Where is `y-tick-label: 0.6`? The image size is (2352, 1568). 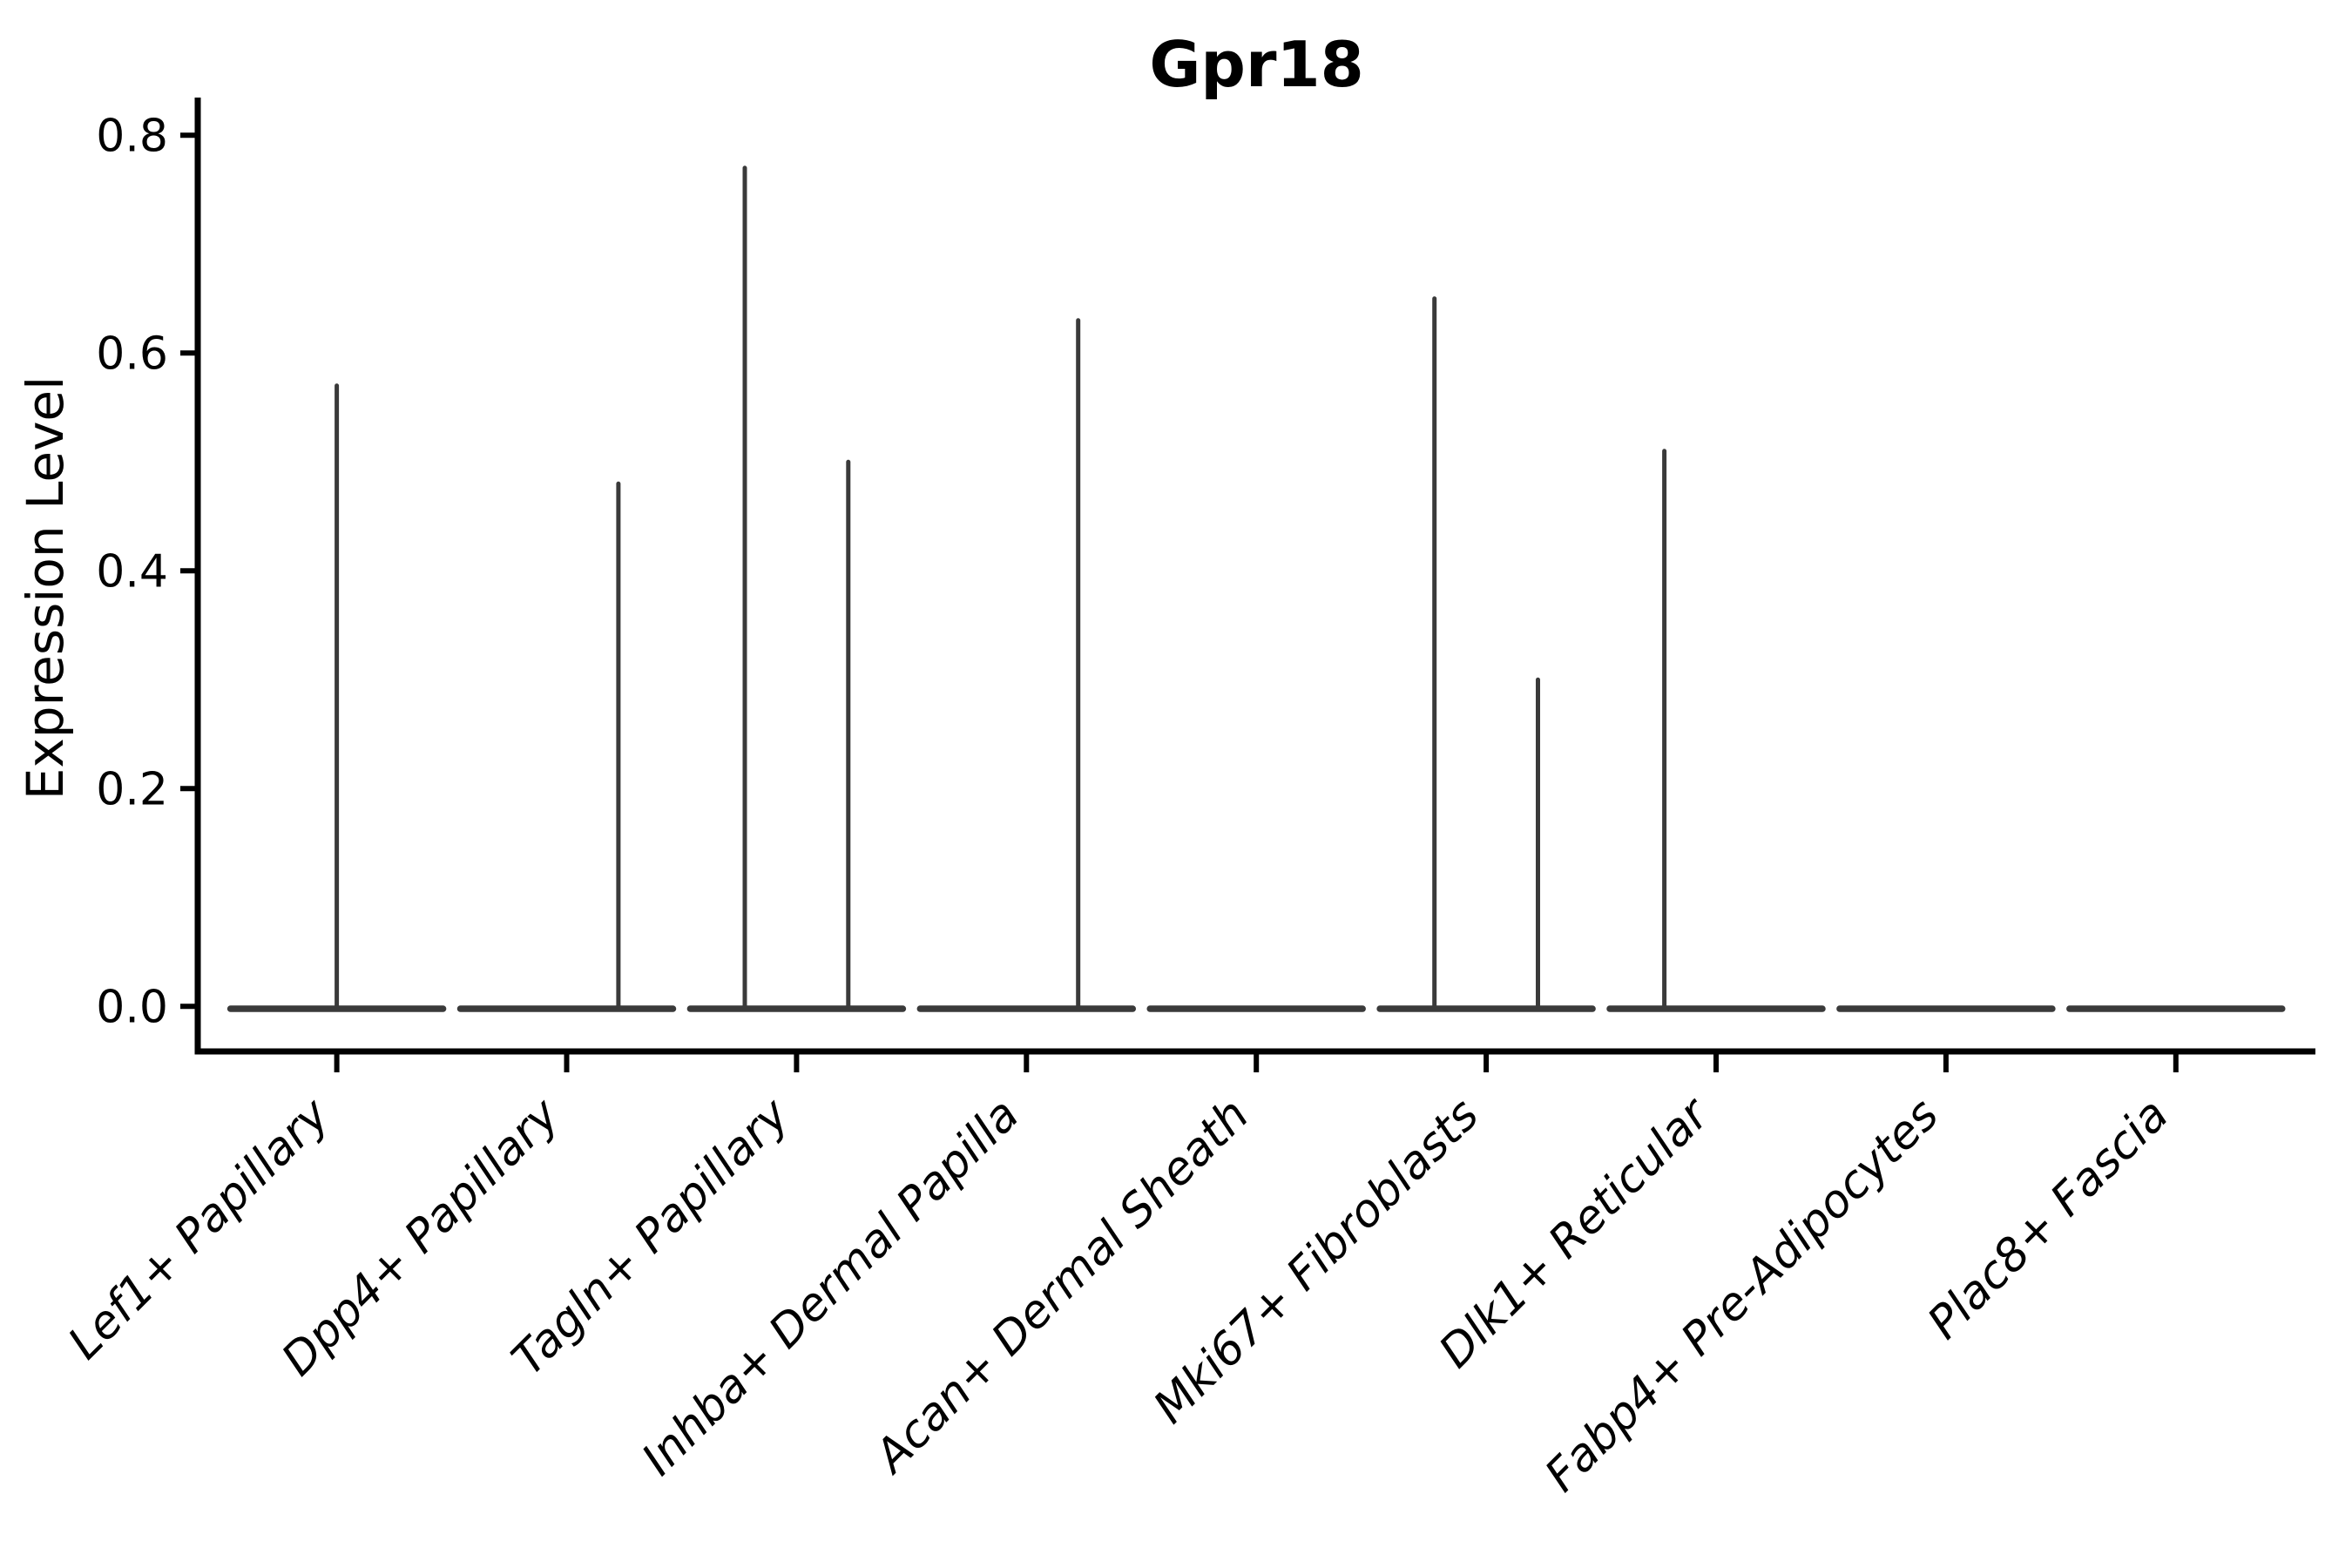
y-tick-label: 0.6 is located at coordinates (132, 354).